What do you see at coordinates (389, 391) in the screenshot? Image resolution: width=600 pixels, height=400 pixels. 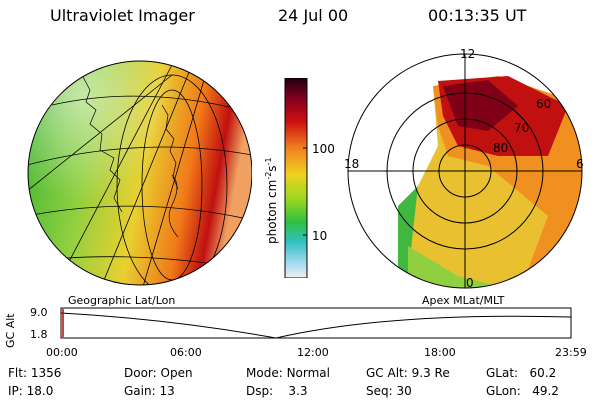 I see `sequence-number: Seq: 30` at bounding box center [389, 391].